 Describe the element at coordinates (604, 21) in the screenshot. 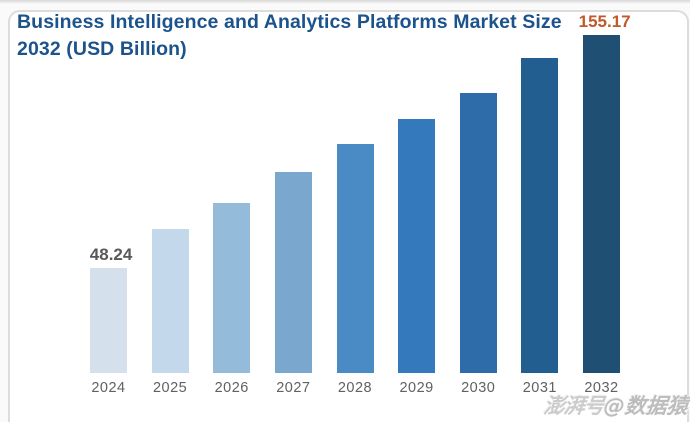

I see `bar-data-label: 155.17` at that location.